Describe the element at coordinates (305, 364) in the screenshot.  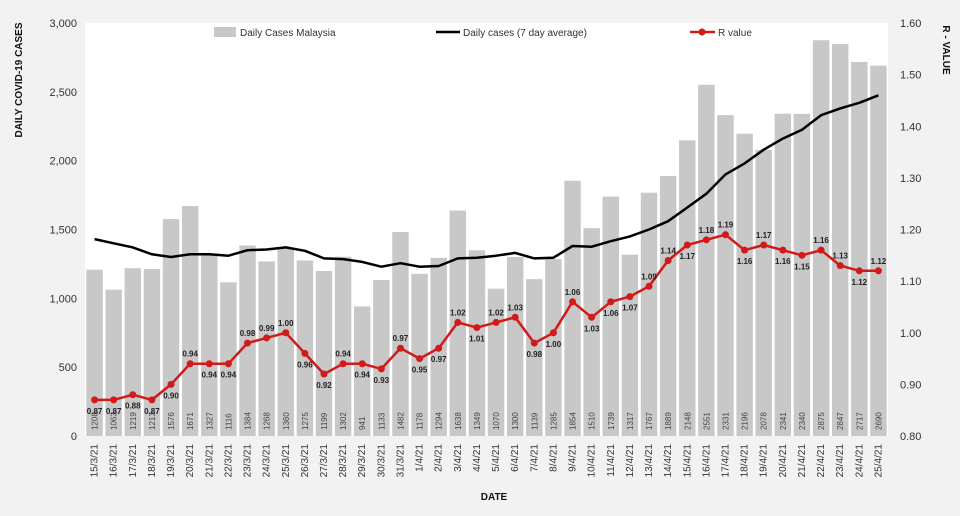
I see `r-value-label: 0.96` at that location.